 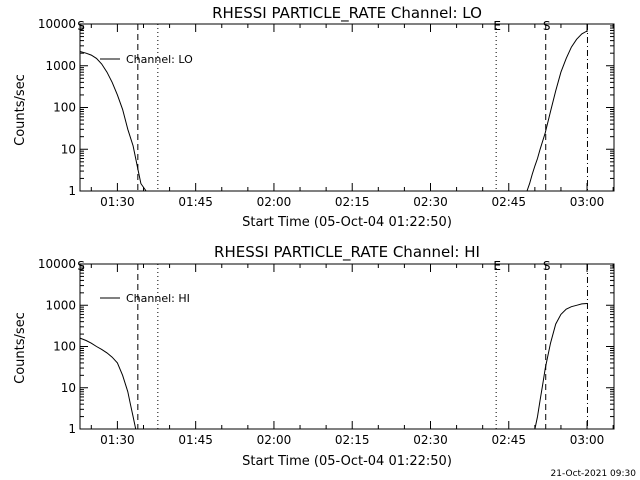 I want to click on timestamp-footer: 21-Oct-2021 09:30, so click(x=594, y=474).